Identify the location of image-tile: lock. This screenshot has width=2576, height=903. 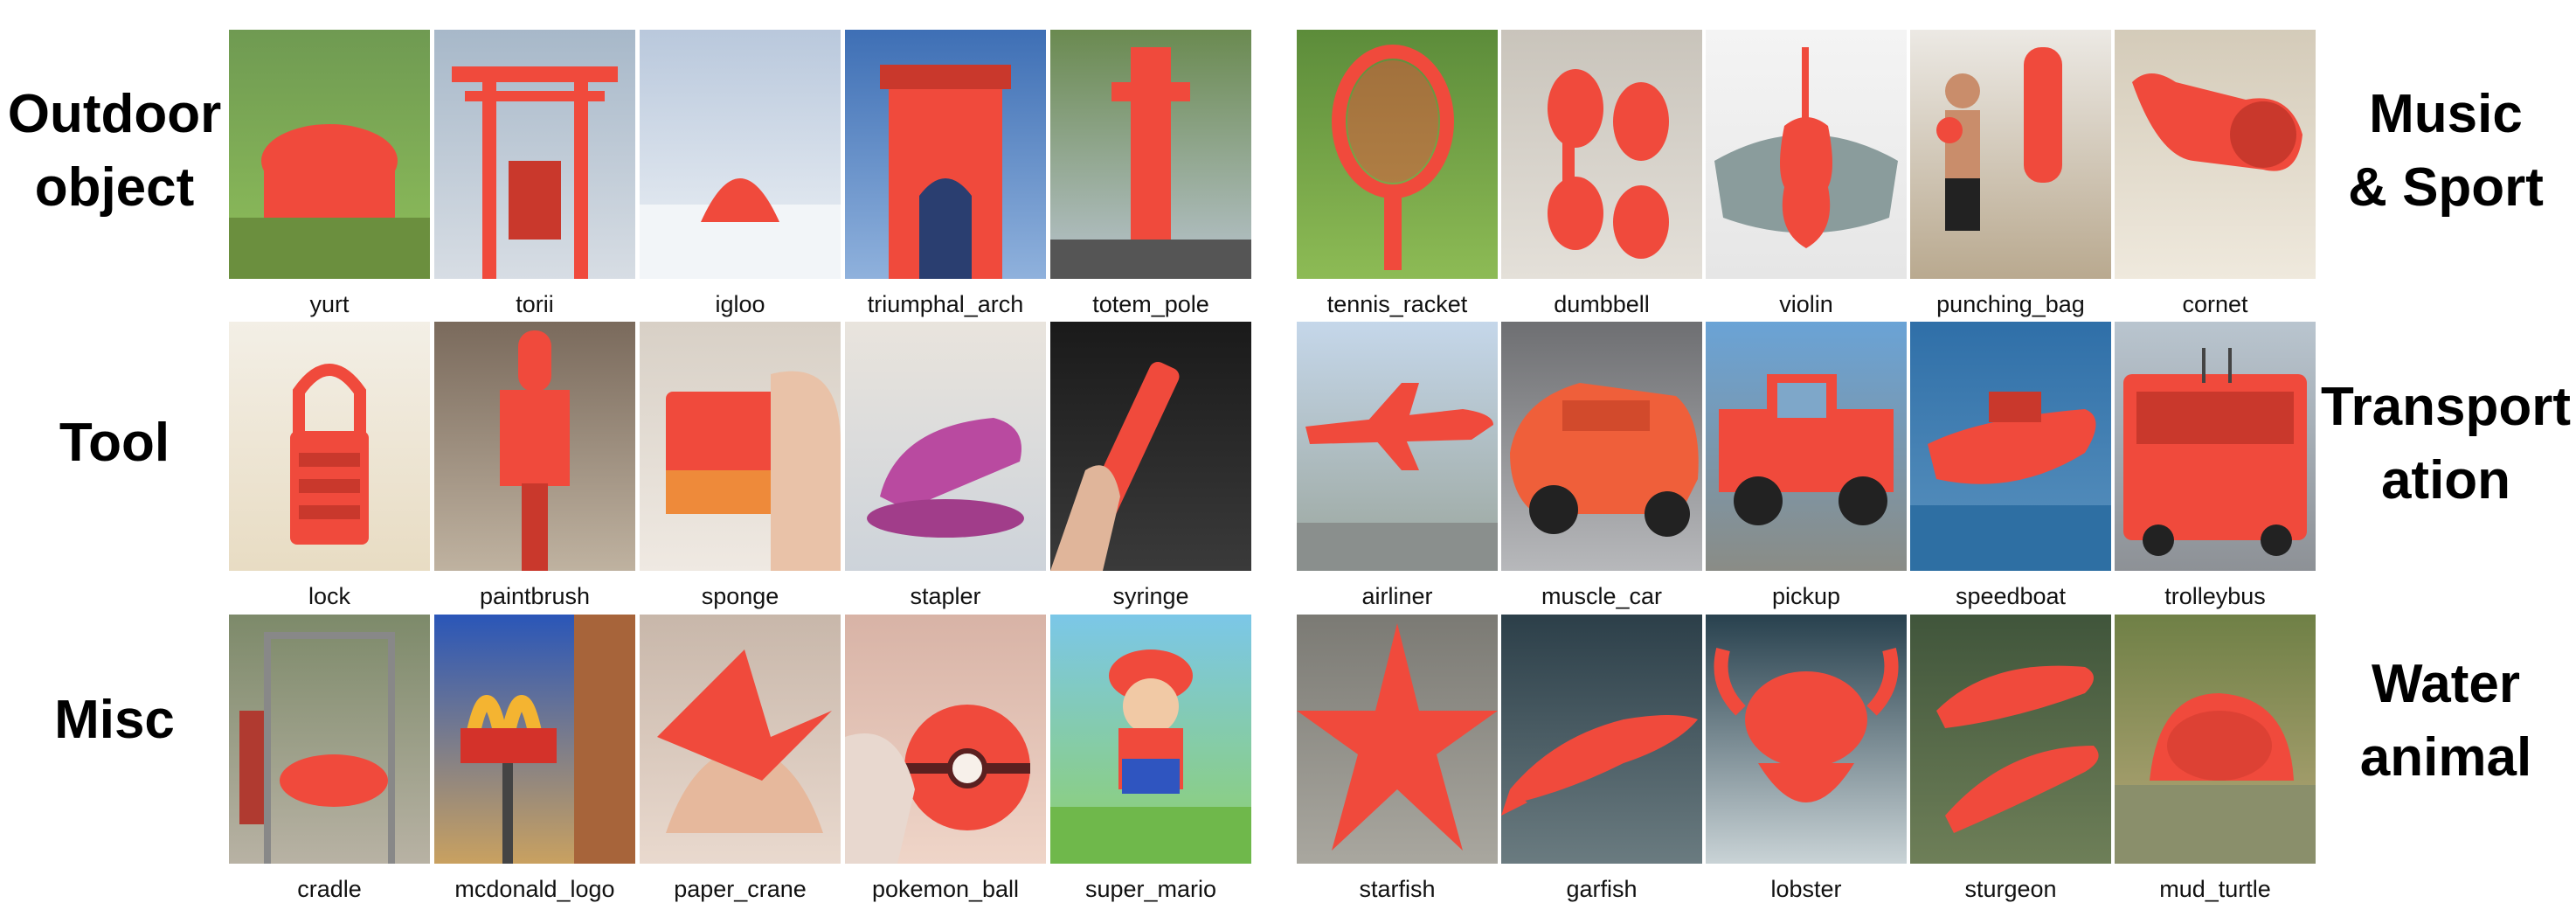
(329, 466).